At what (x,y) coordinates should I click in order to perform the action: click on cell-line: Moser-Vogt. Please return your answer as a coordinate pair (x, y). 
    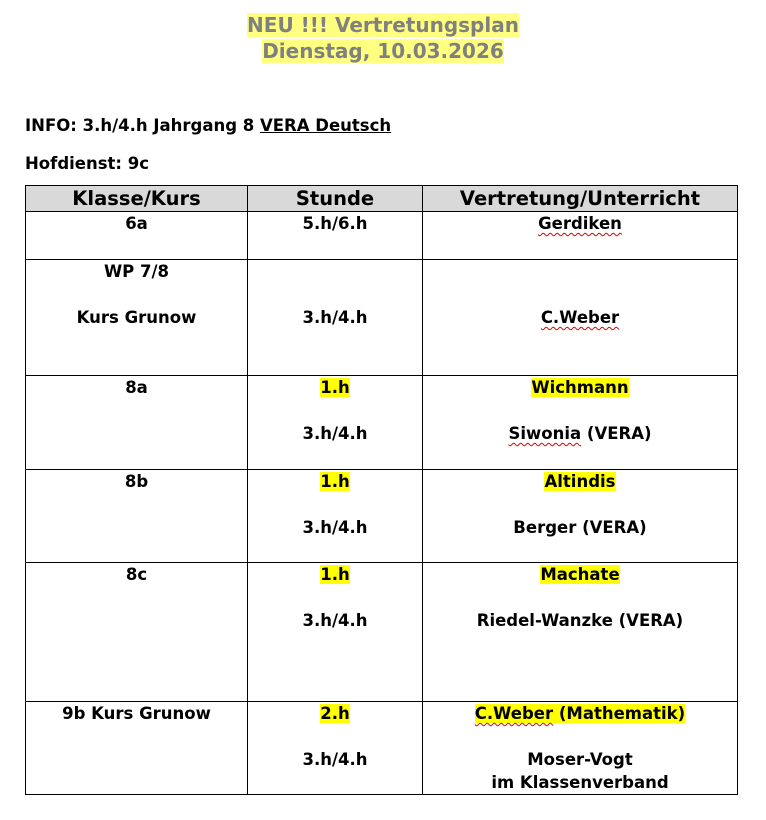
    Looking at the image, I should click on (580, 759).